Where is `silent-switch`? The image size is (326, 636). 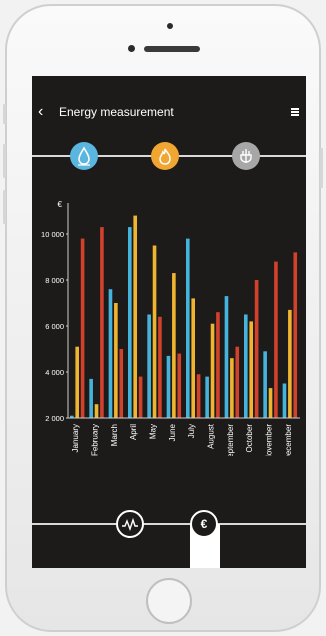 silent-switch is located at coordinates (4, 114).